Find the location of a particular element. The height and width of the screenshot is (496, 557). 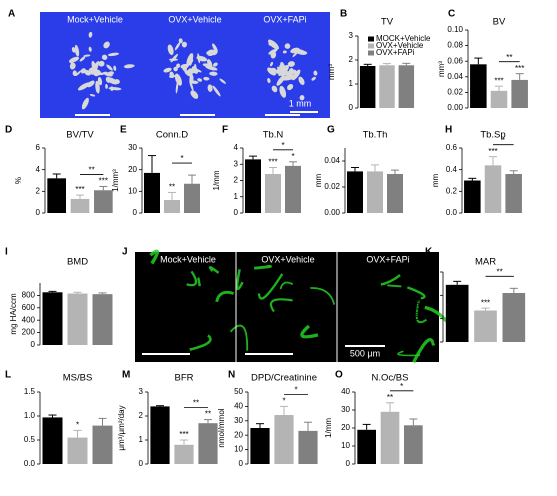

y-axis-label: μm/day is located at coordinates (416, 307).